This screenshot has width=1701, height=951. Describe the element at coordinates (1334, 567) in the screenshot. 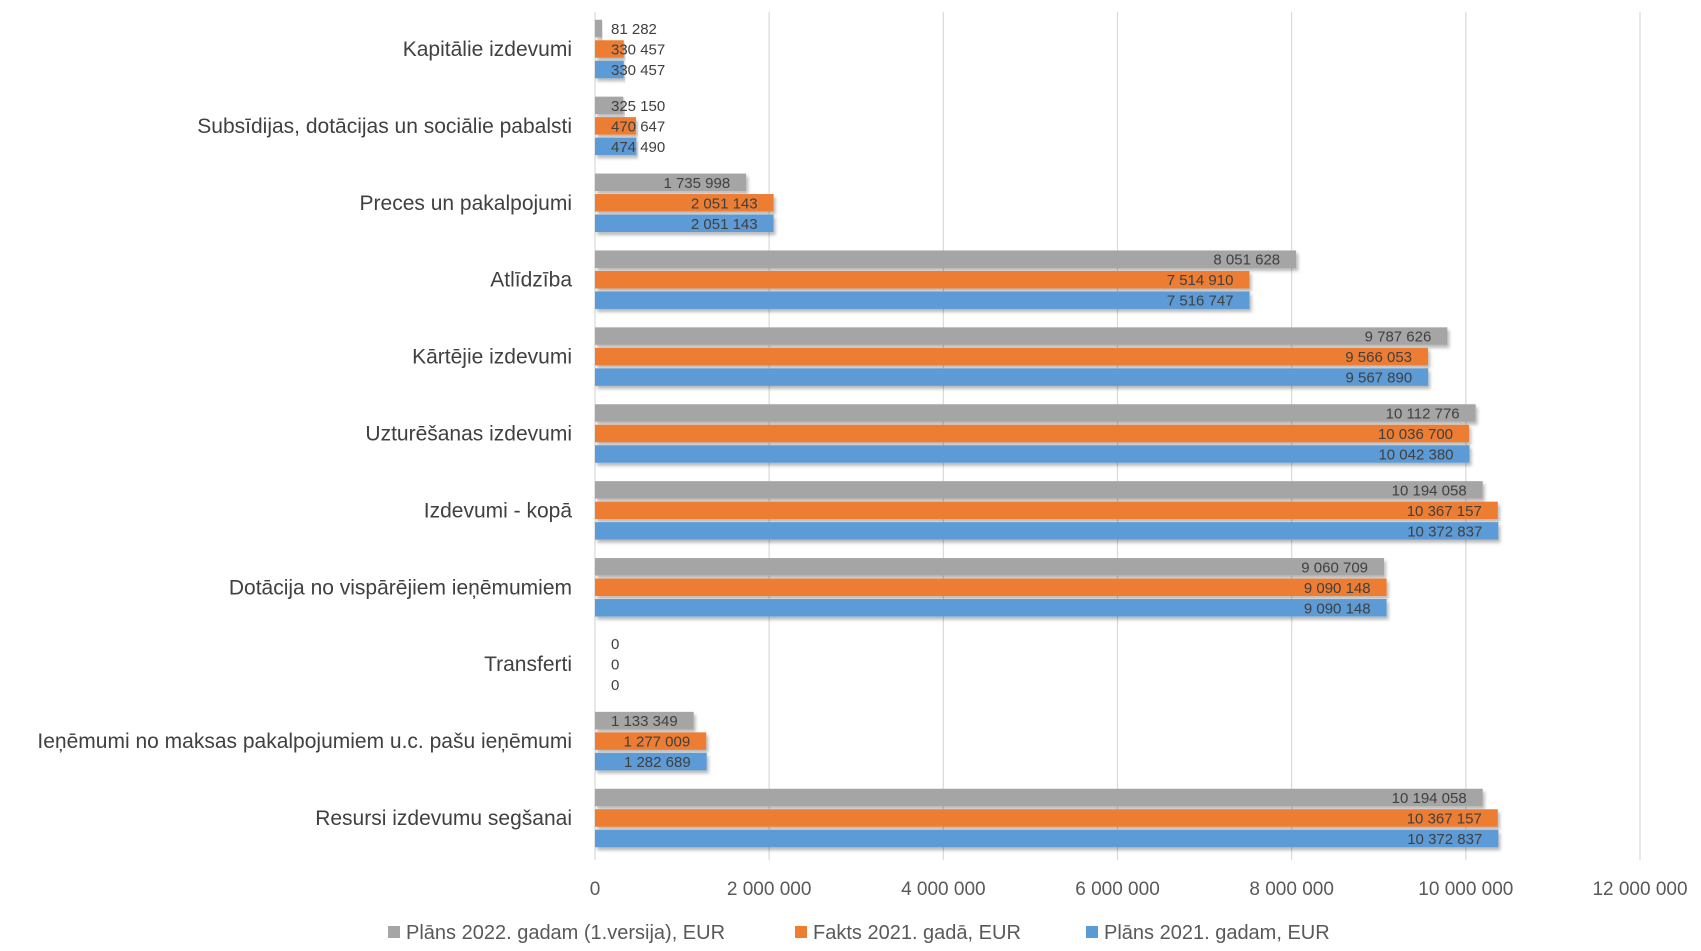

I see `data-label: 9 060 709` at that location.